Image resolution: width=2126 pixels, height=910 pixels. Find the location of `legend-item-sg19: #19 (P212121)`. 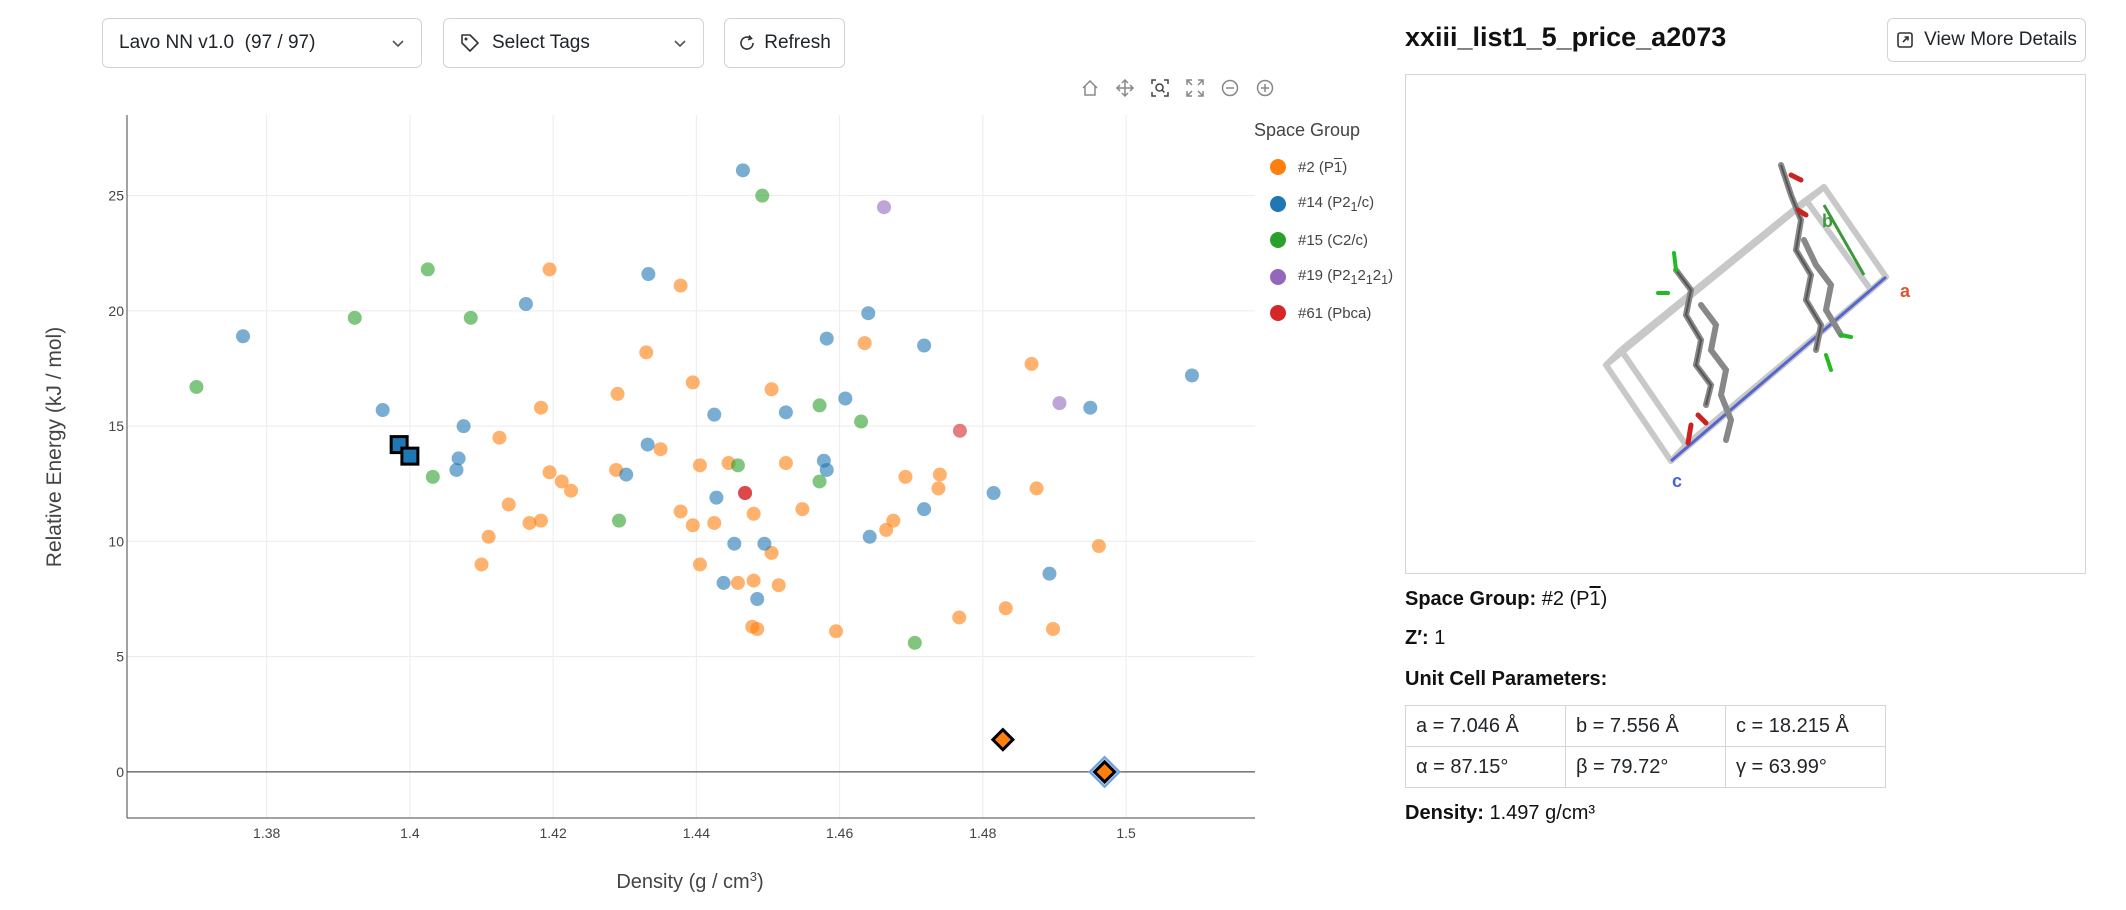

legend-item-sg19: #19 (P212121) is located at coordinates (1323, 277).